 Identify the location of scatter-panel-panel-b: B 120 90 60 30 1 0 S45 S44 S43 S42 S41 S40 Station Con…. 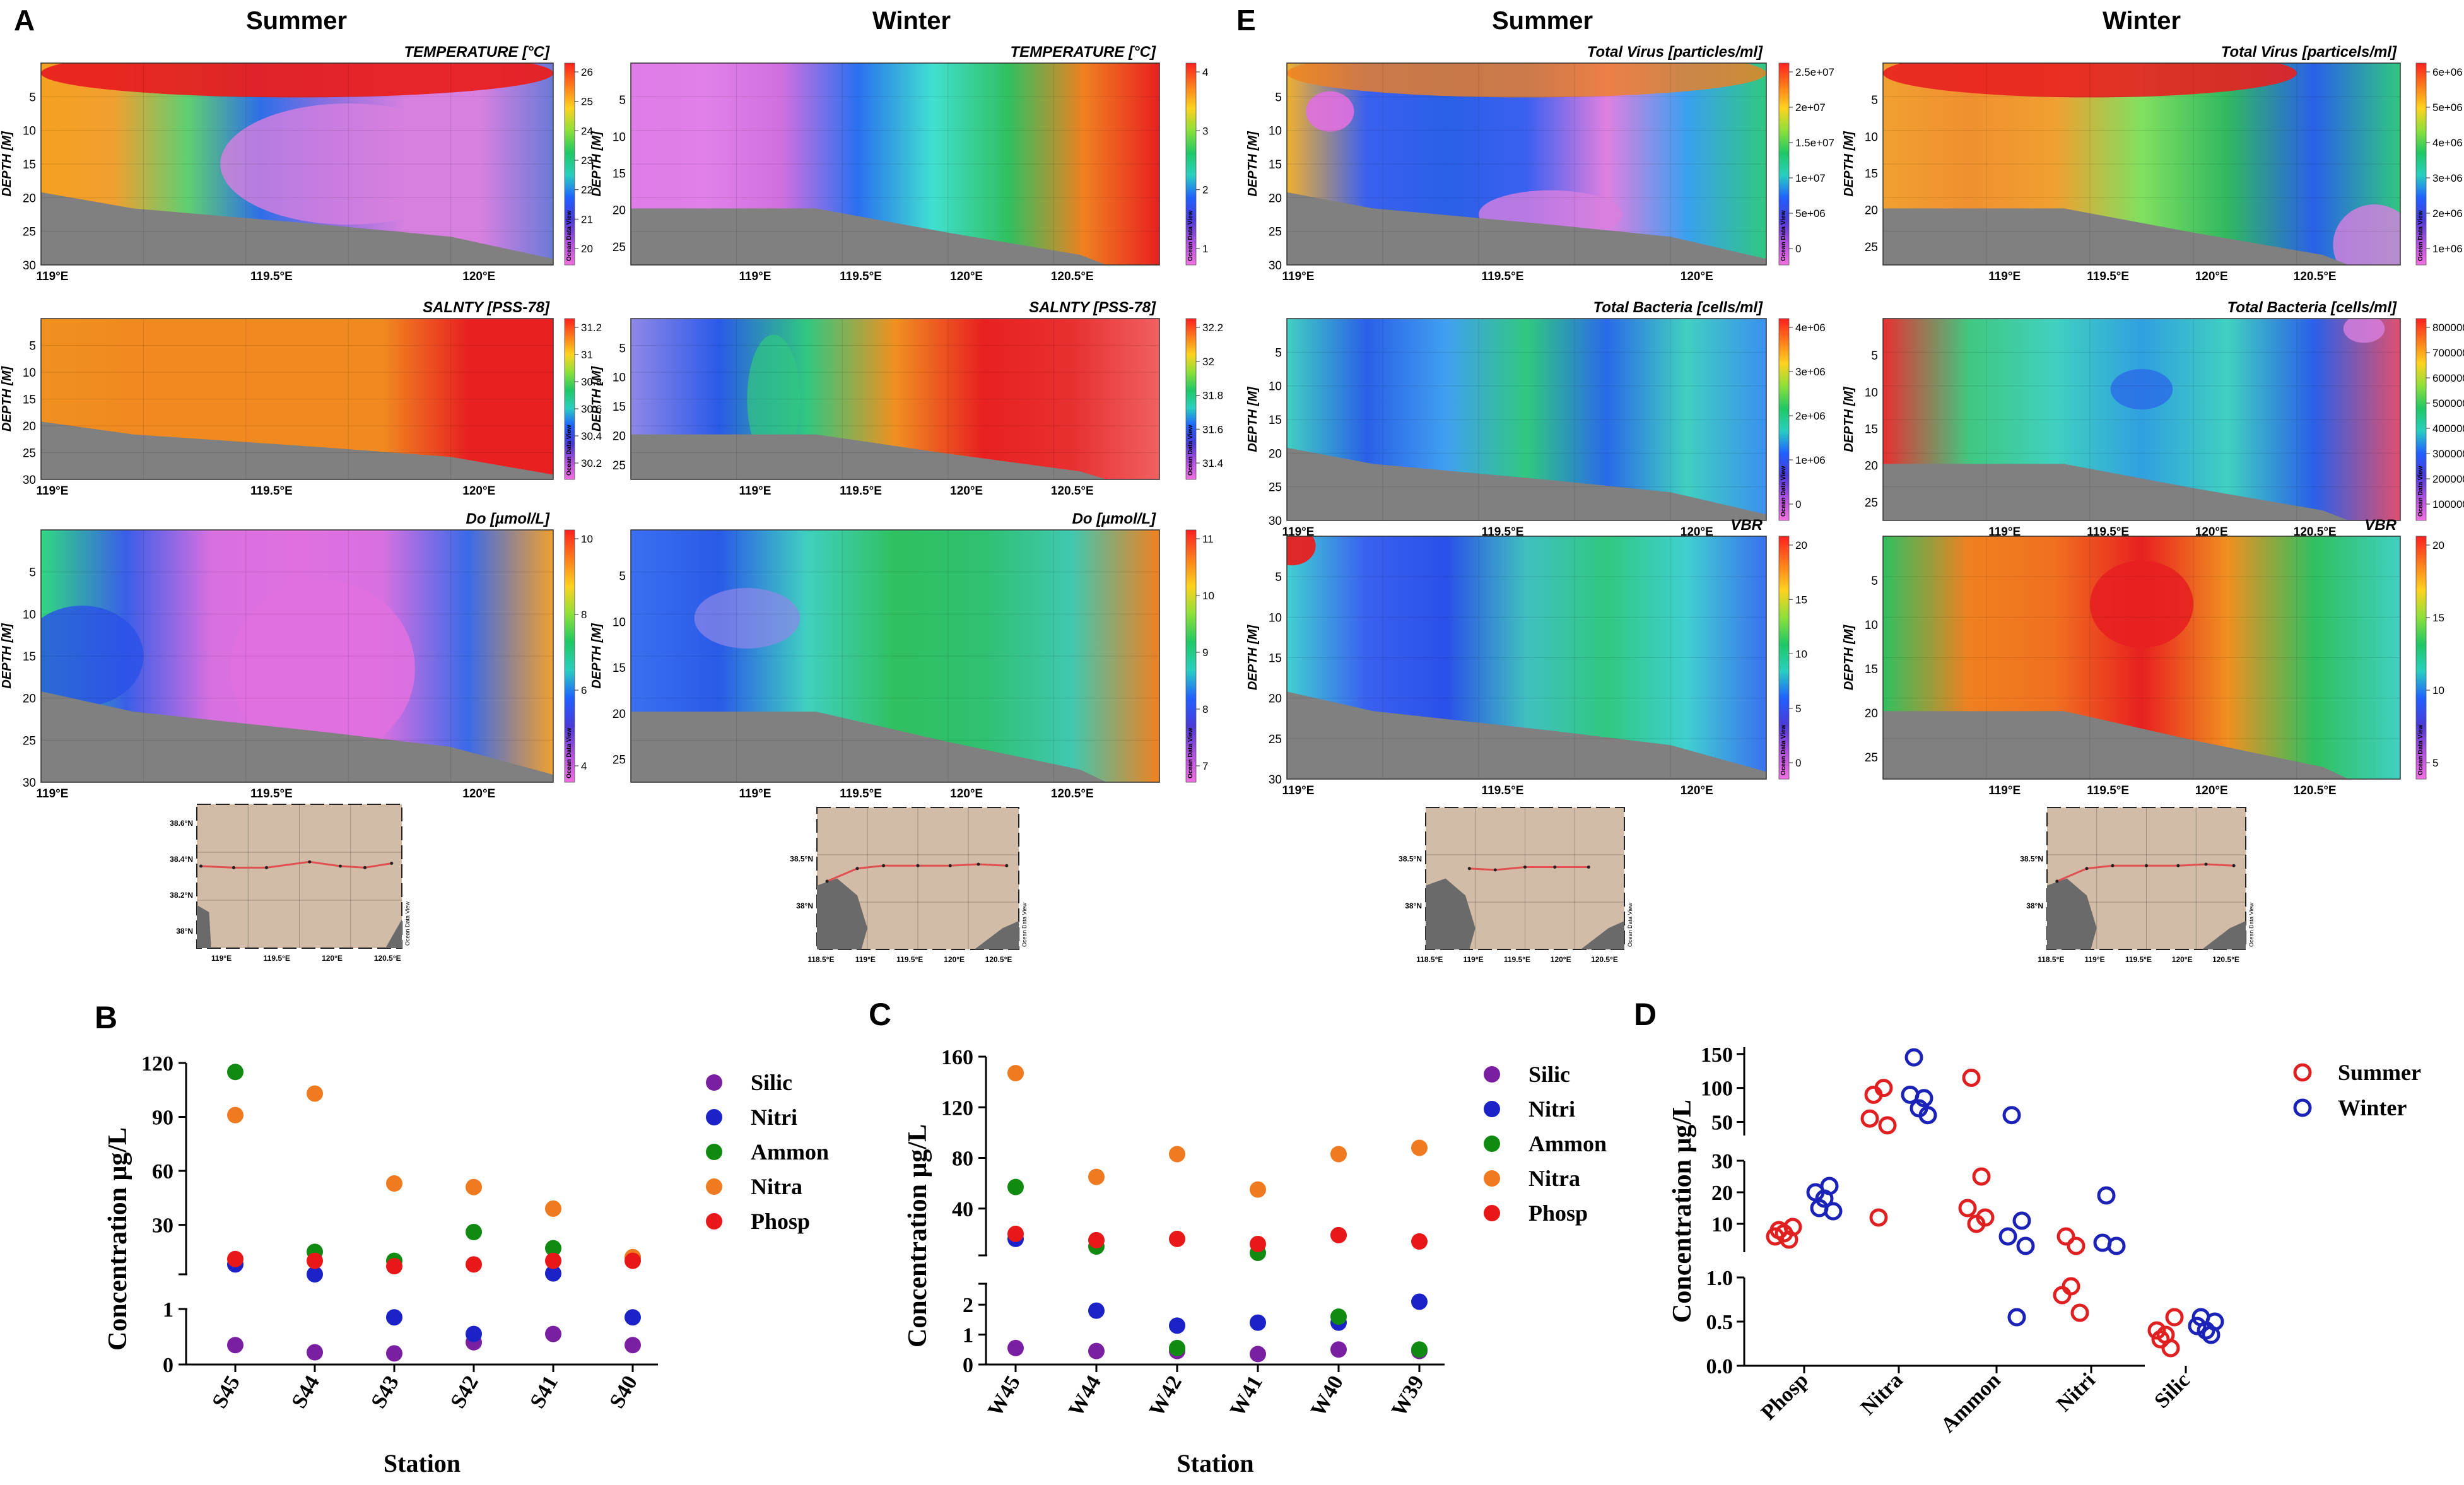
(462, 1238).